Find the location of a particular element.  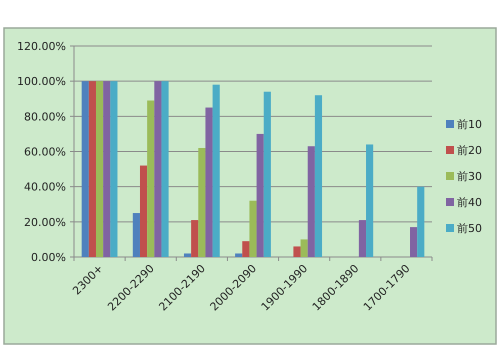

legend-label: 前10 is located at coordinates (469, 124).